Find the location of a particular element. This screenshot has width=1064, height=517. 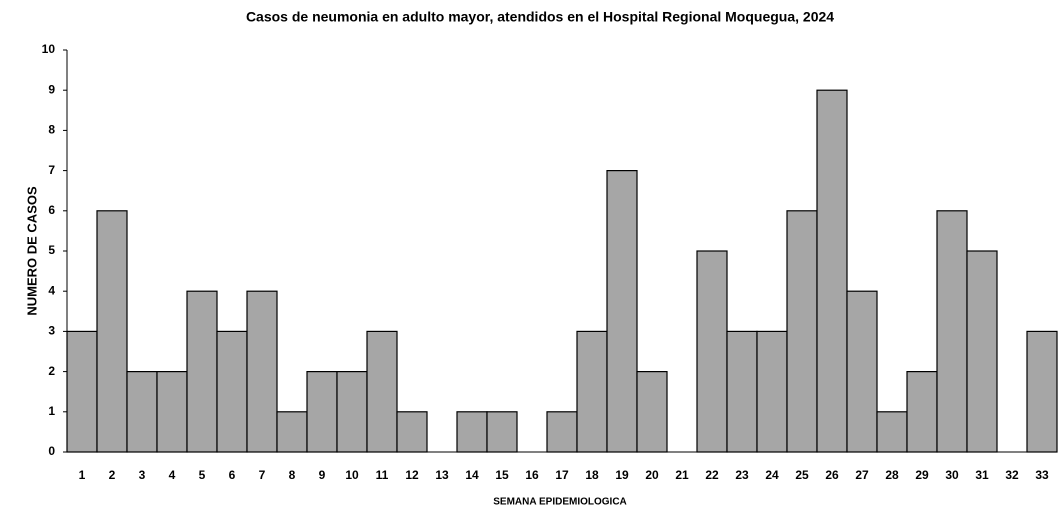

x-tick-label: 30 is located at coordinates (952, 475).